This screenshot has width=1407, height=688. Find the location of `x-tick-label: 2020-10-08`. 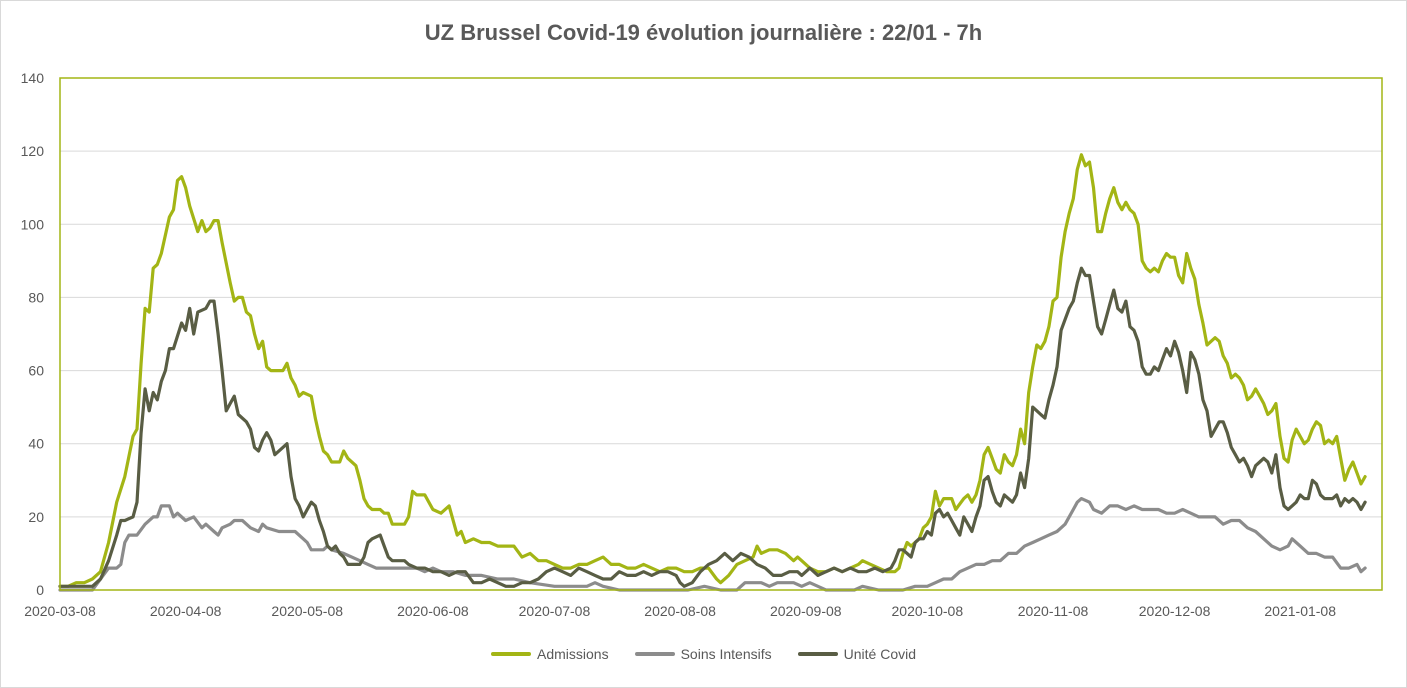

x-tick-label: 2020-10-08 is located at coordinates (928, 611).